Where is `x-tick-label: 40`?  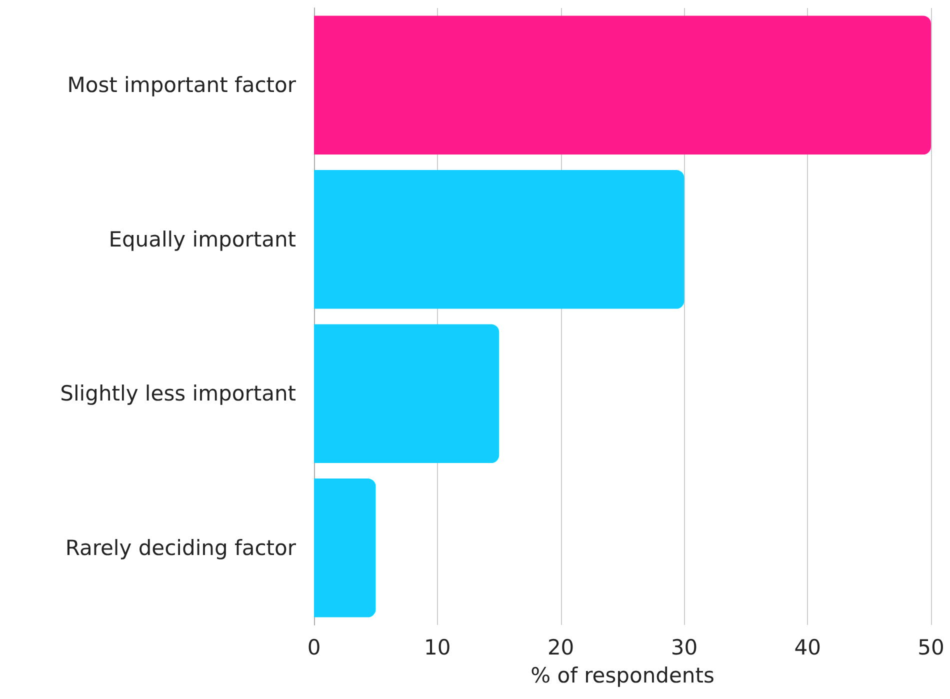 x-tick-label: 40 is located at coordinates (807, 648).